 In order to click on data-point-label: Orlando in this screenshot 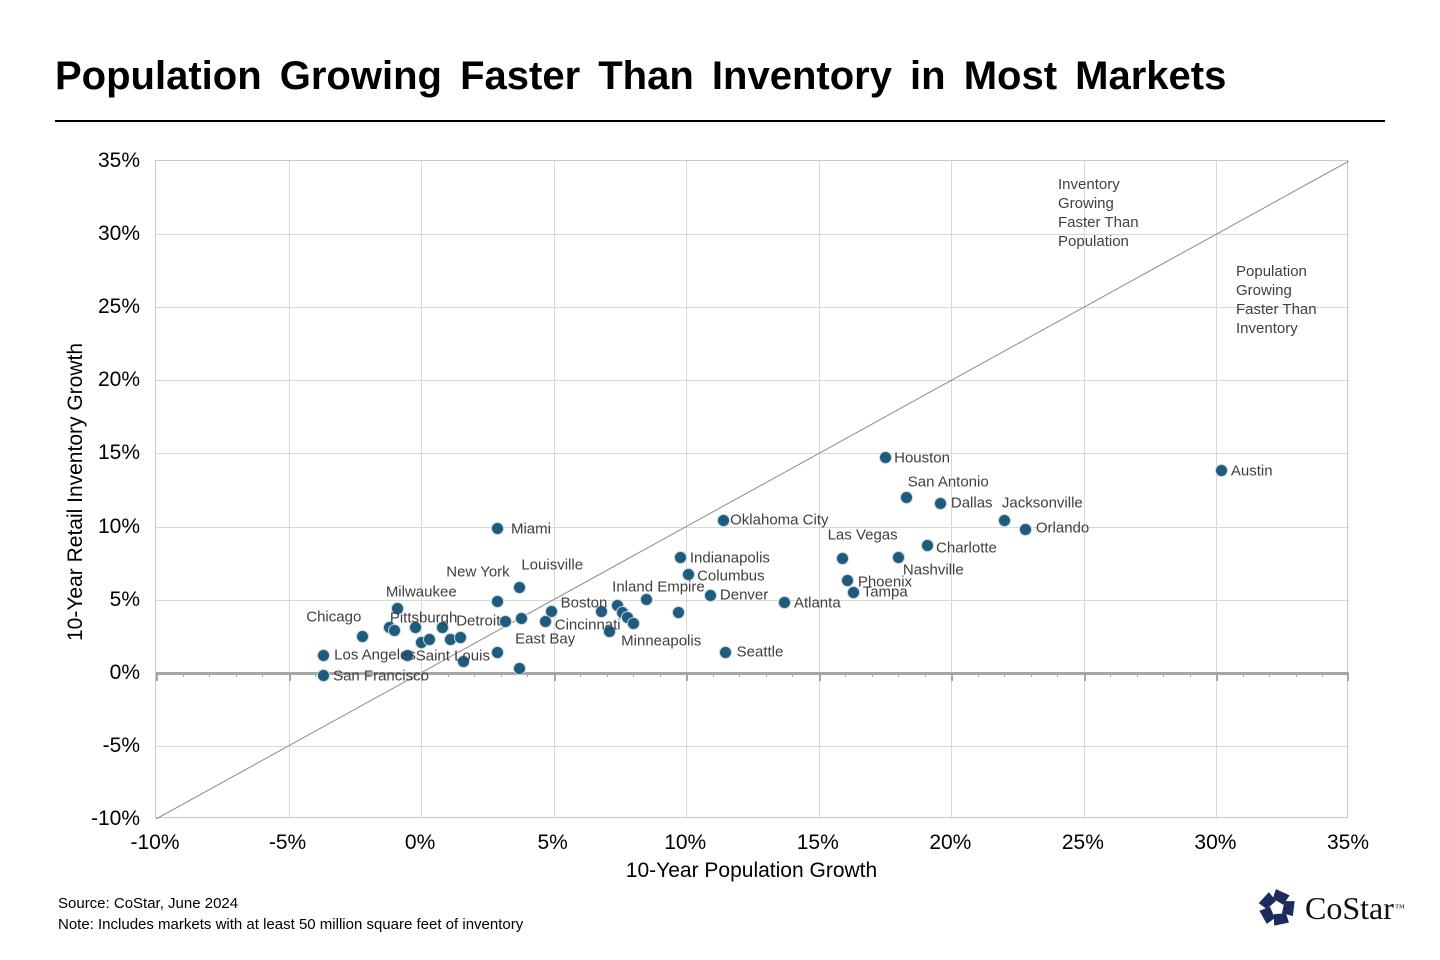, I will do `click(1062, 528)`.